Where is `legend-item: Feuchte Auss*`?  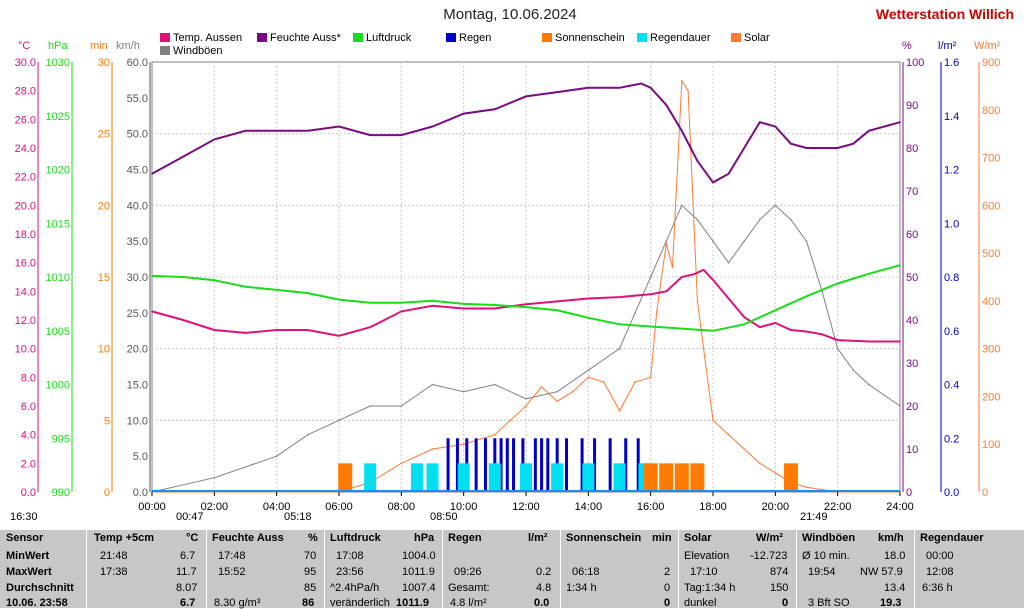
legend-item: Feuchte Auss* is located at coordinates (299, 38).